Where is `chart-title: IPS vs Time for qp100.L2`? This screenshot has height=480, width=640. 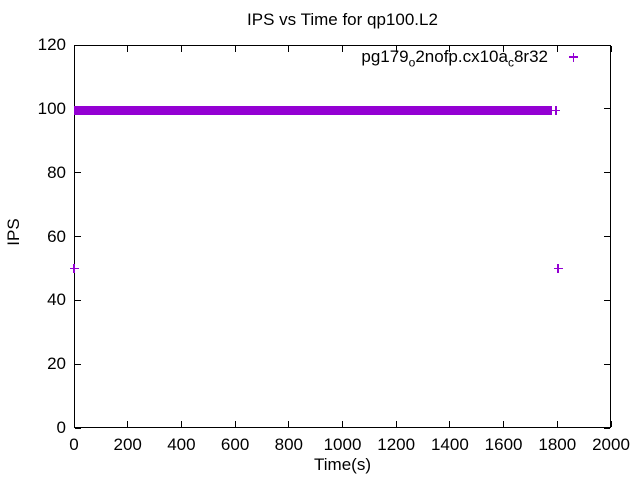
chart-title: IPS vs Time for qp100.L2 is located at coordinates (342, 19).